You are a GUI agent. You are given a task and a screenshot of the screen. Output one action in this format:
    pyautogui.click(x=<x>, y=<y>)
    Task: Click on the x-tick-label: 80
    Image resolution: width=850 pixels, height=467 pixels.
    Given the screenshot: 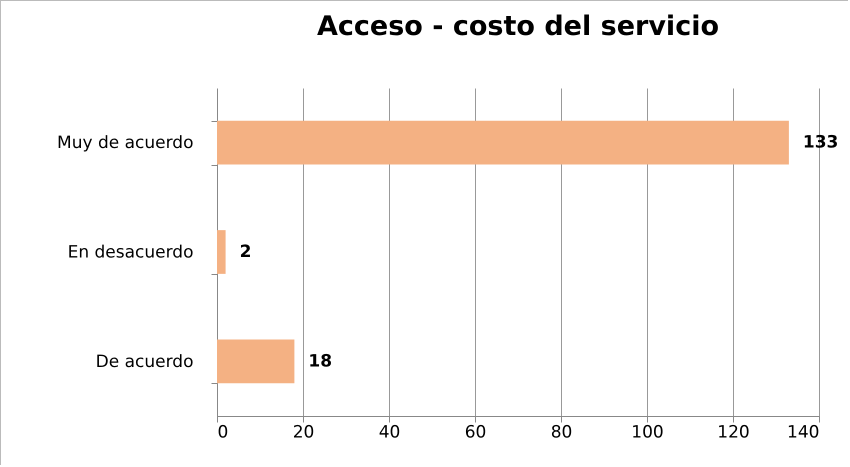 What is the action you would take?
    pyautogui.click(x=561, y=432)
    